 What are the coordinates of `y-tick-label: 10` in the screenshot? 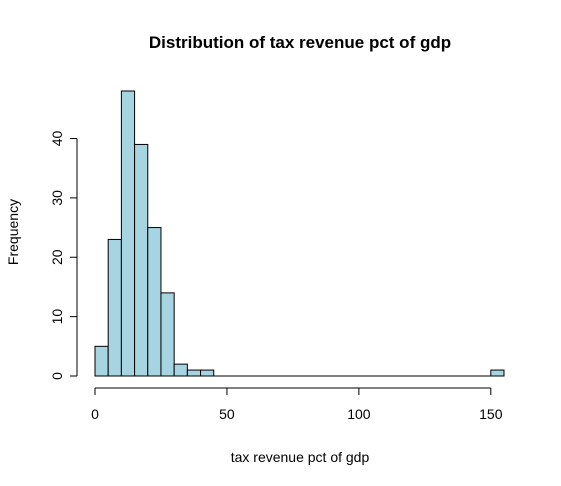 It's located at (57, 317).